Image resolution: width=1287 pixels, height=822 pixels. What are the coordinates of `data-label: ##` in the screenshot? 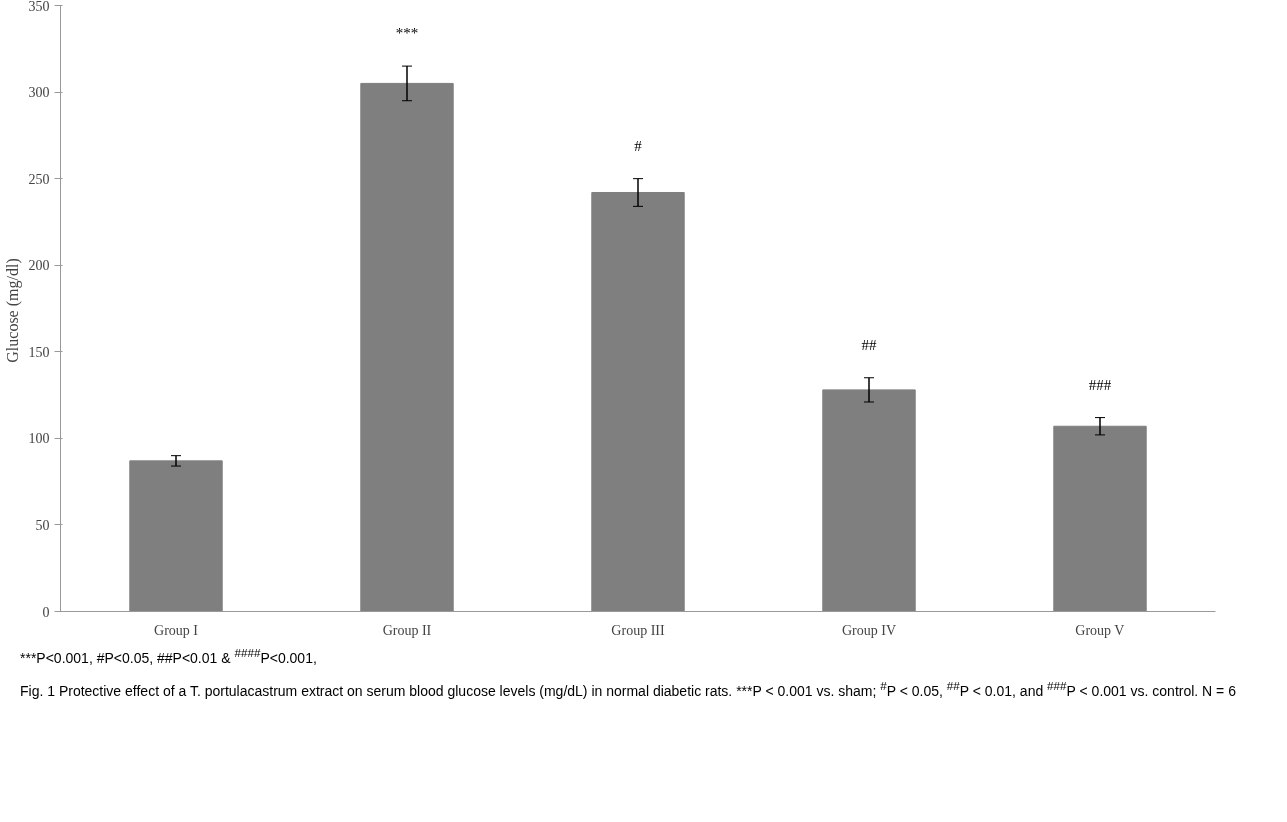 It's located at (869, 344).